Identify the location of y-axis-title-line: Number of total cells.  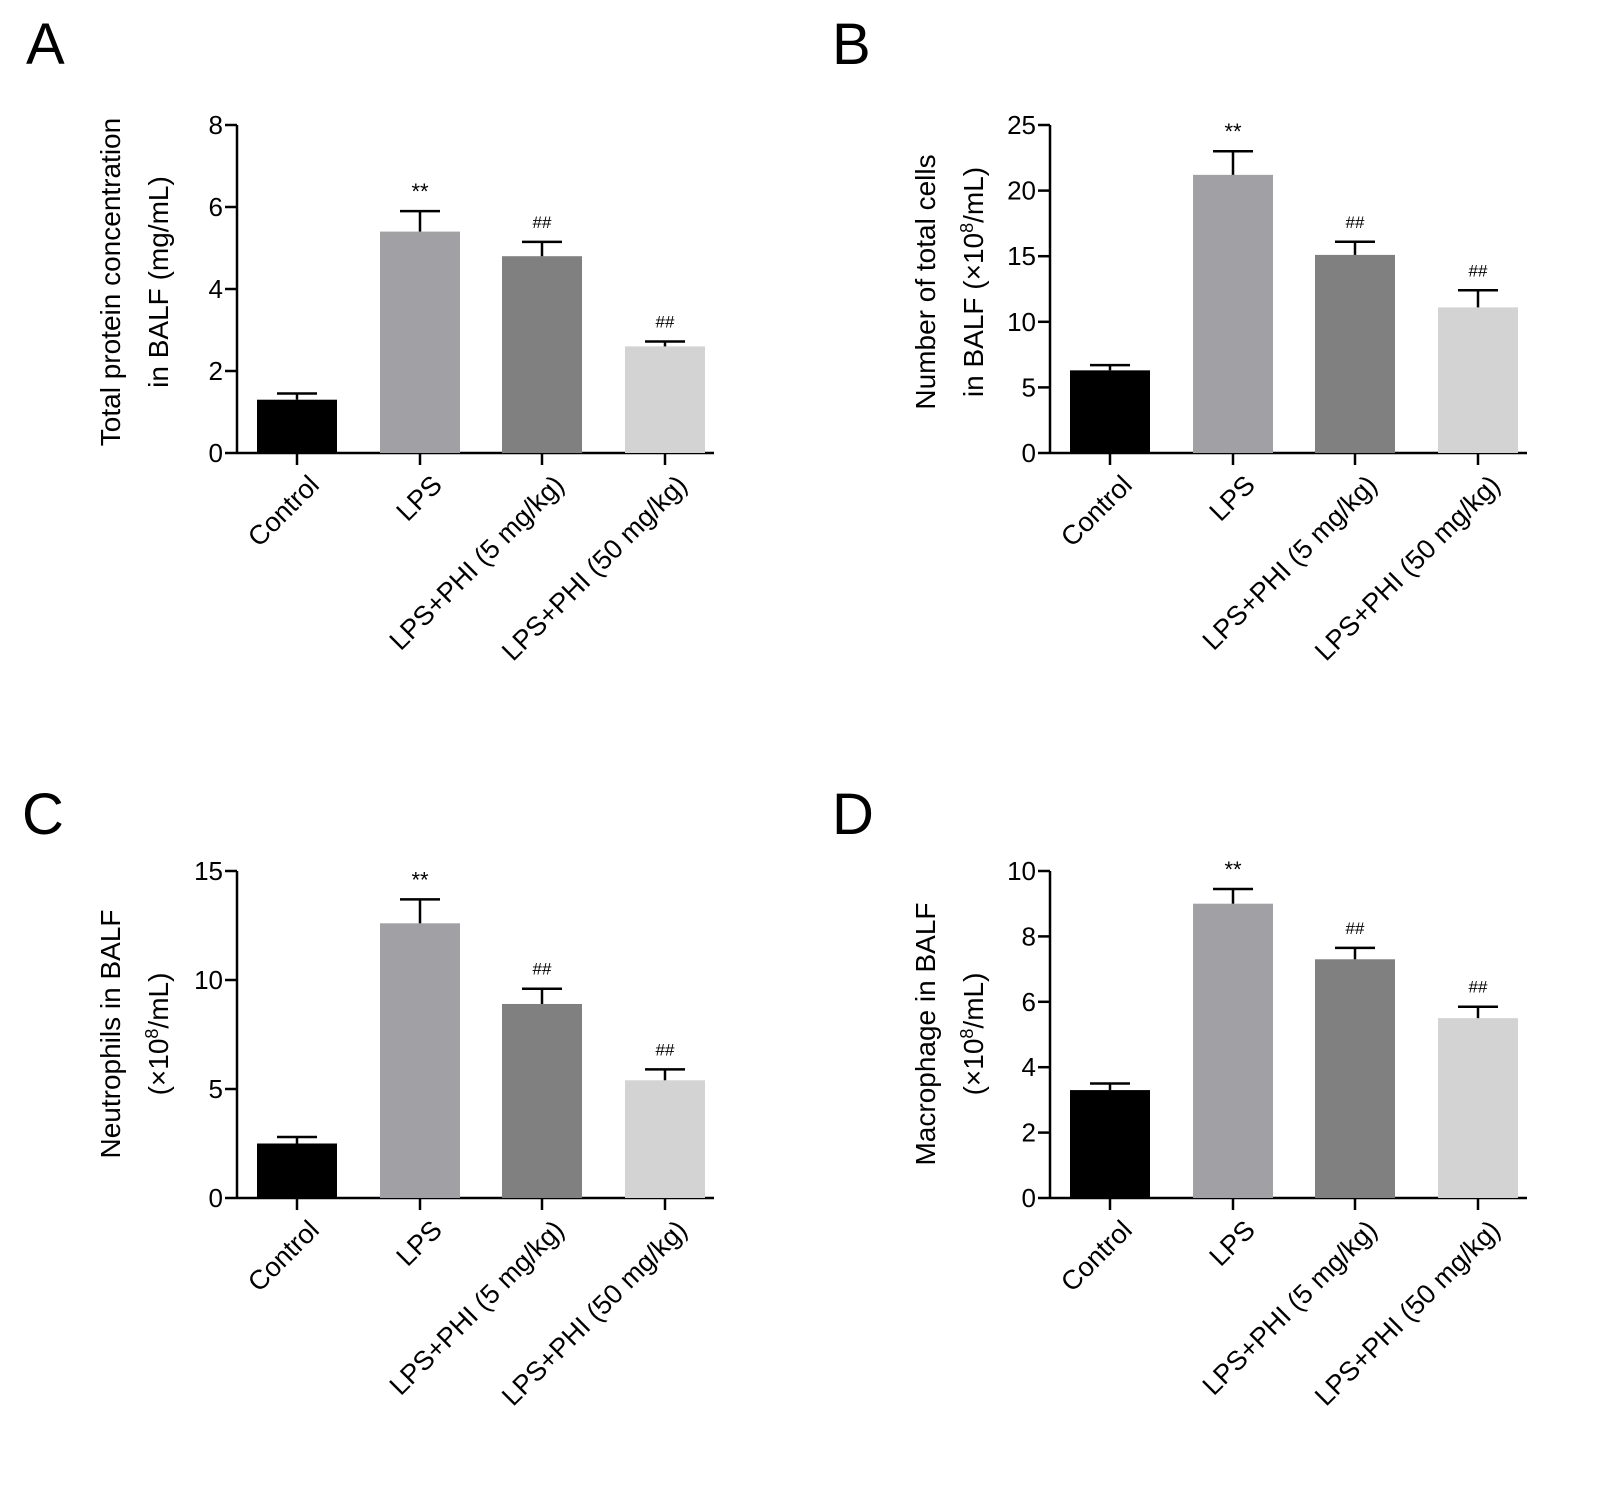
(925, 281).